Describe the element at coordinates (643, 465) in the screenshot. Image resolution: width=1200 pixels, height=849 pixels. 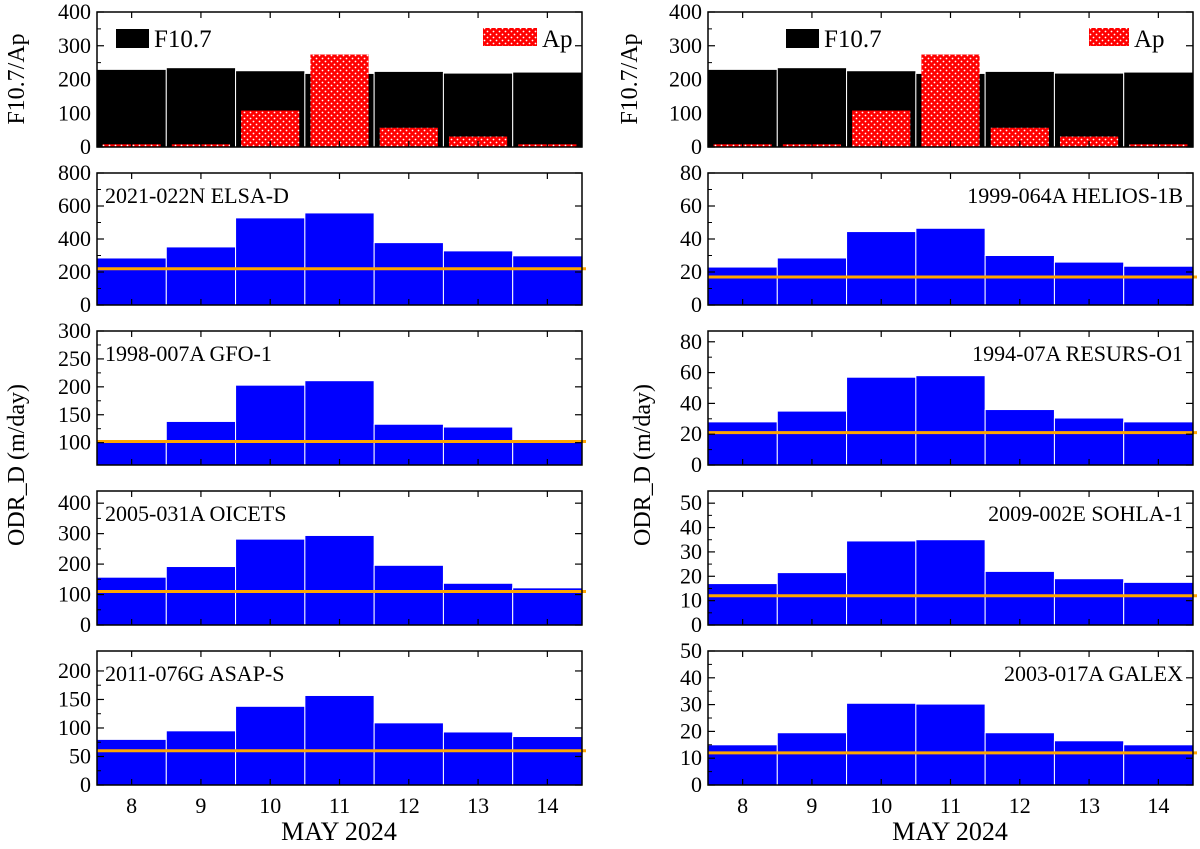
I see `odr-ylabel-right: ODR_D (m/day)` at that location.